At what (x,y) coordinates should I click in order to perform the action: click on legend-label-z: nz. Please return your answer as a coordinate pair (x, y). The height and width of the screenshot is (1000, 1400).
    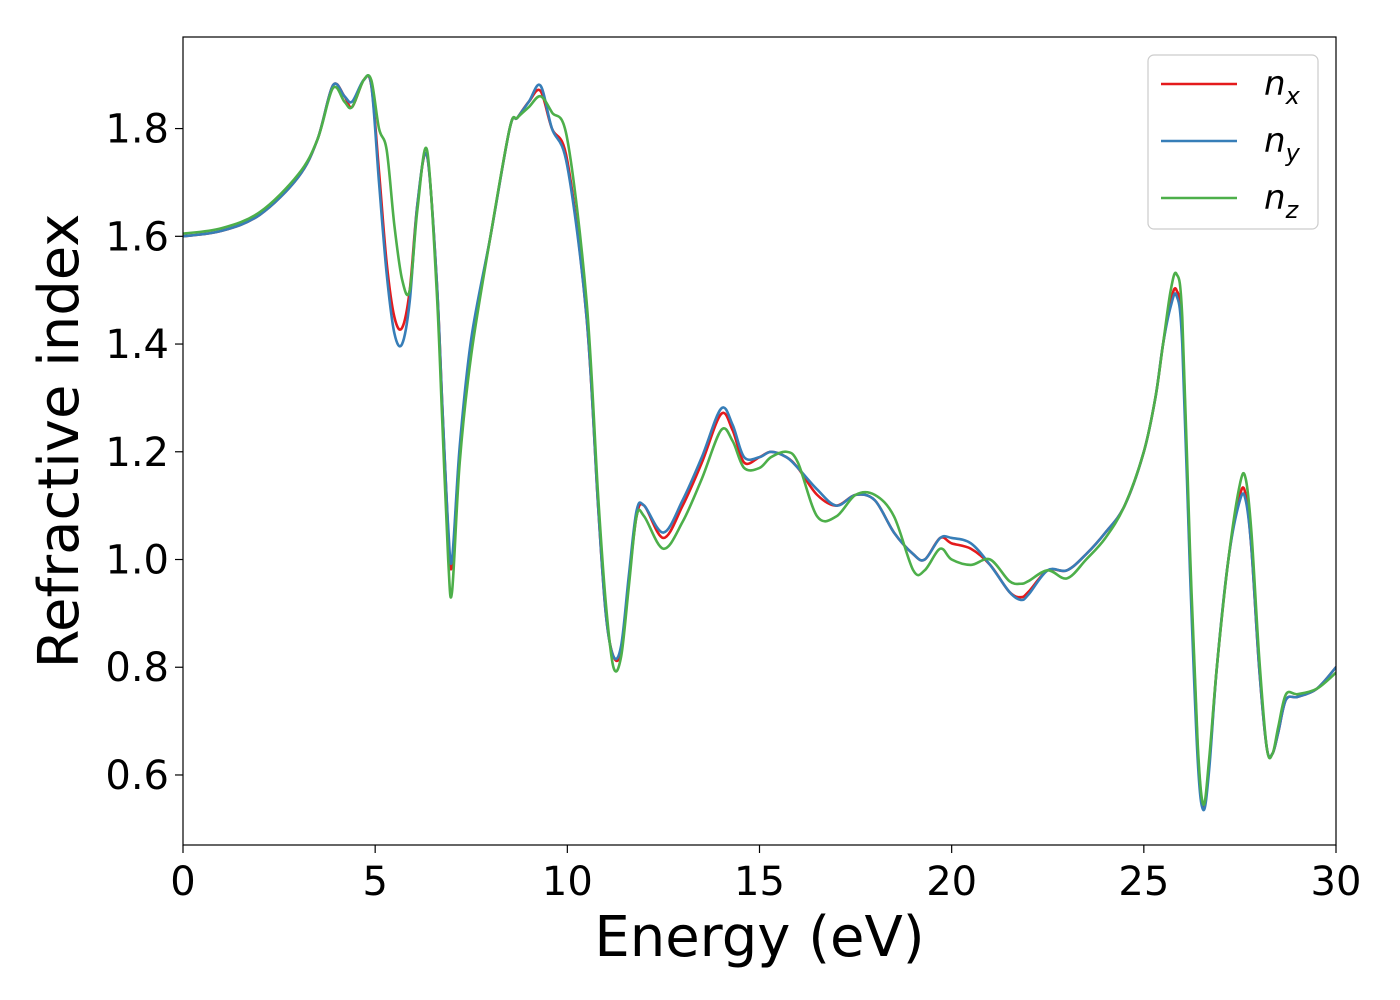
    Looking at the image, I should click on (1282, 201).